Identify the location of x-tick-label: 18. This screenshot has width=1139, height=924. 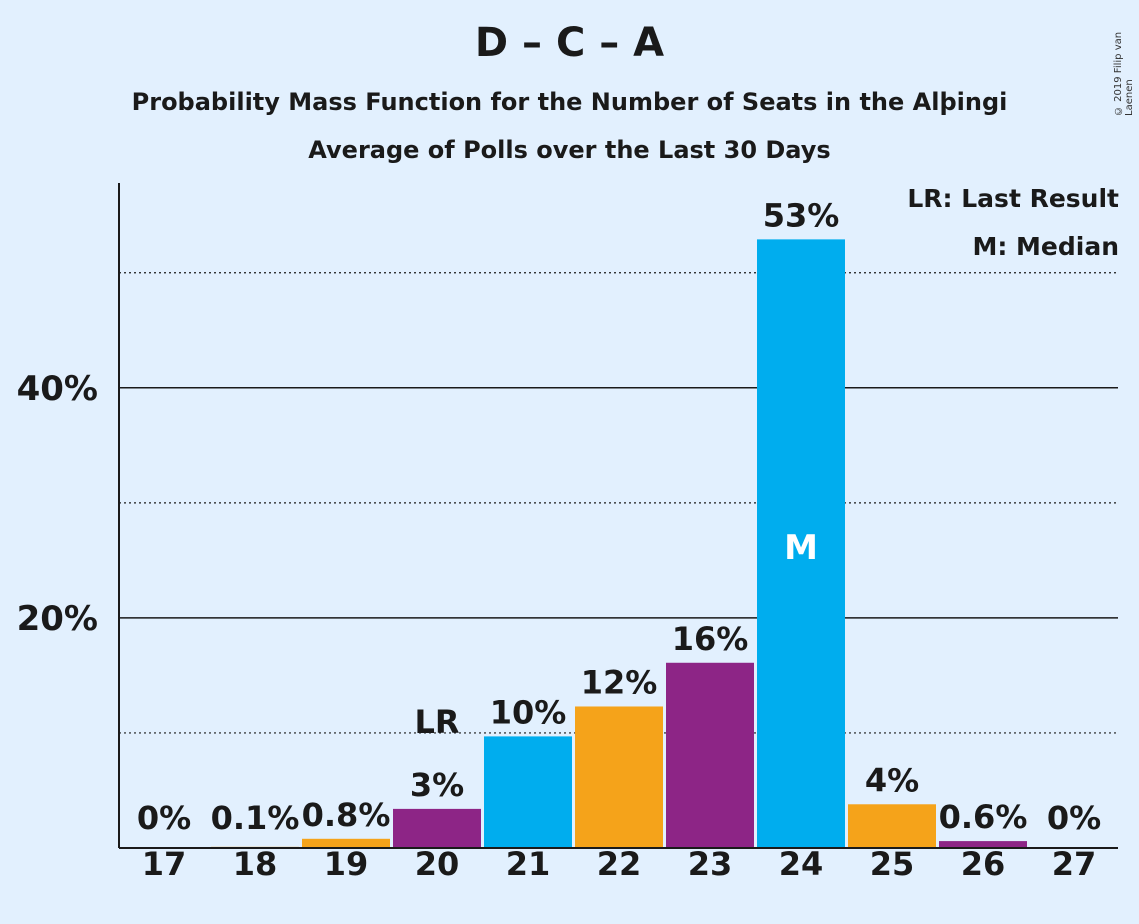
(255, 864).